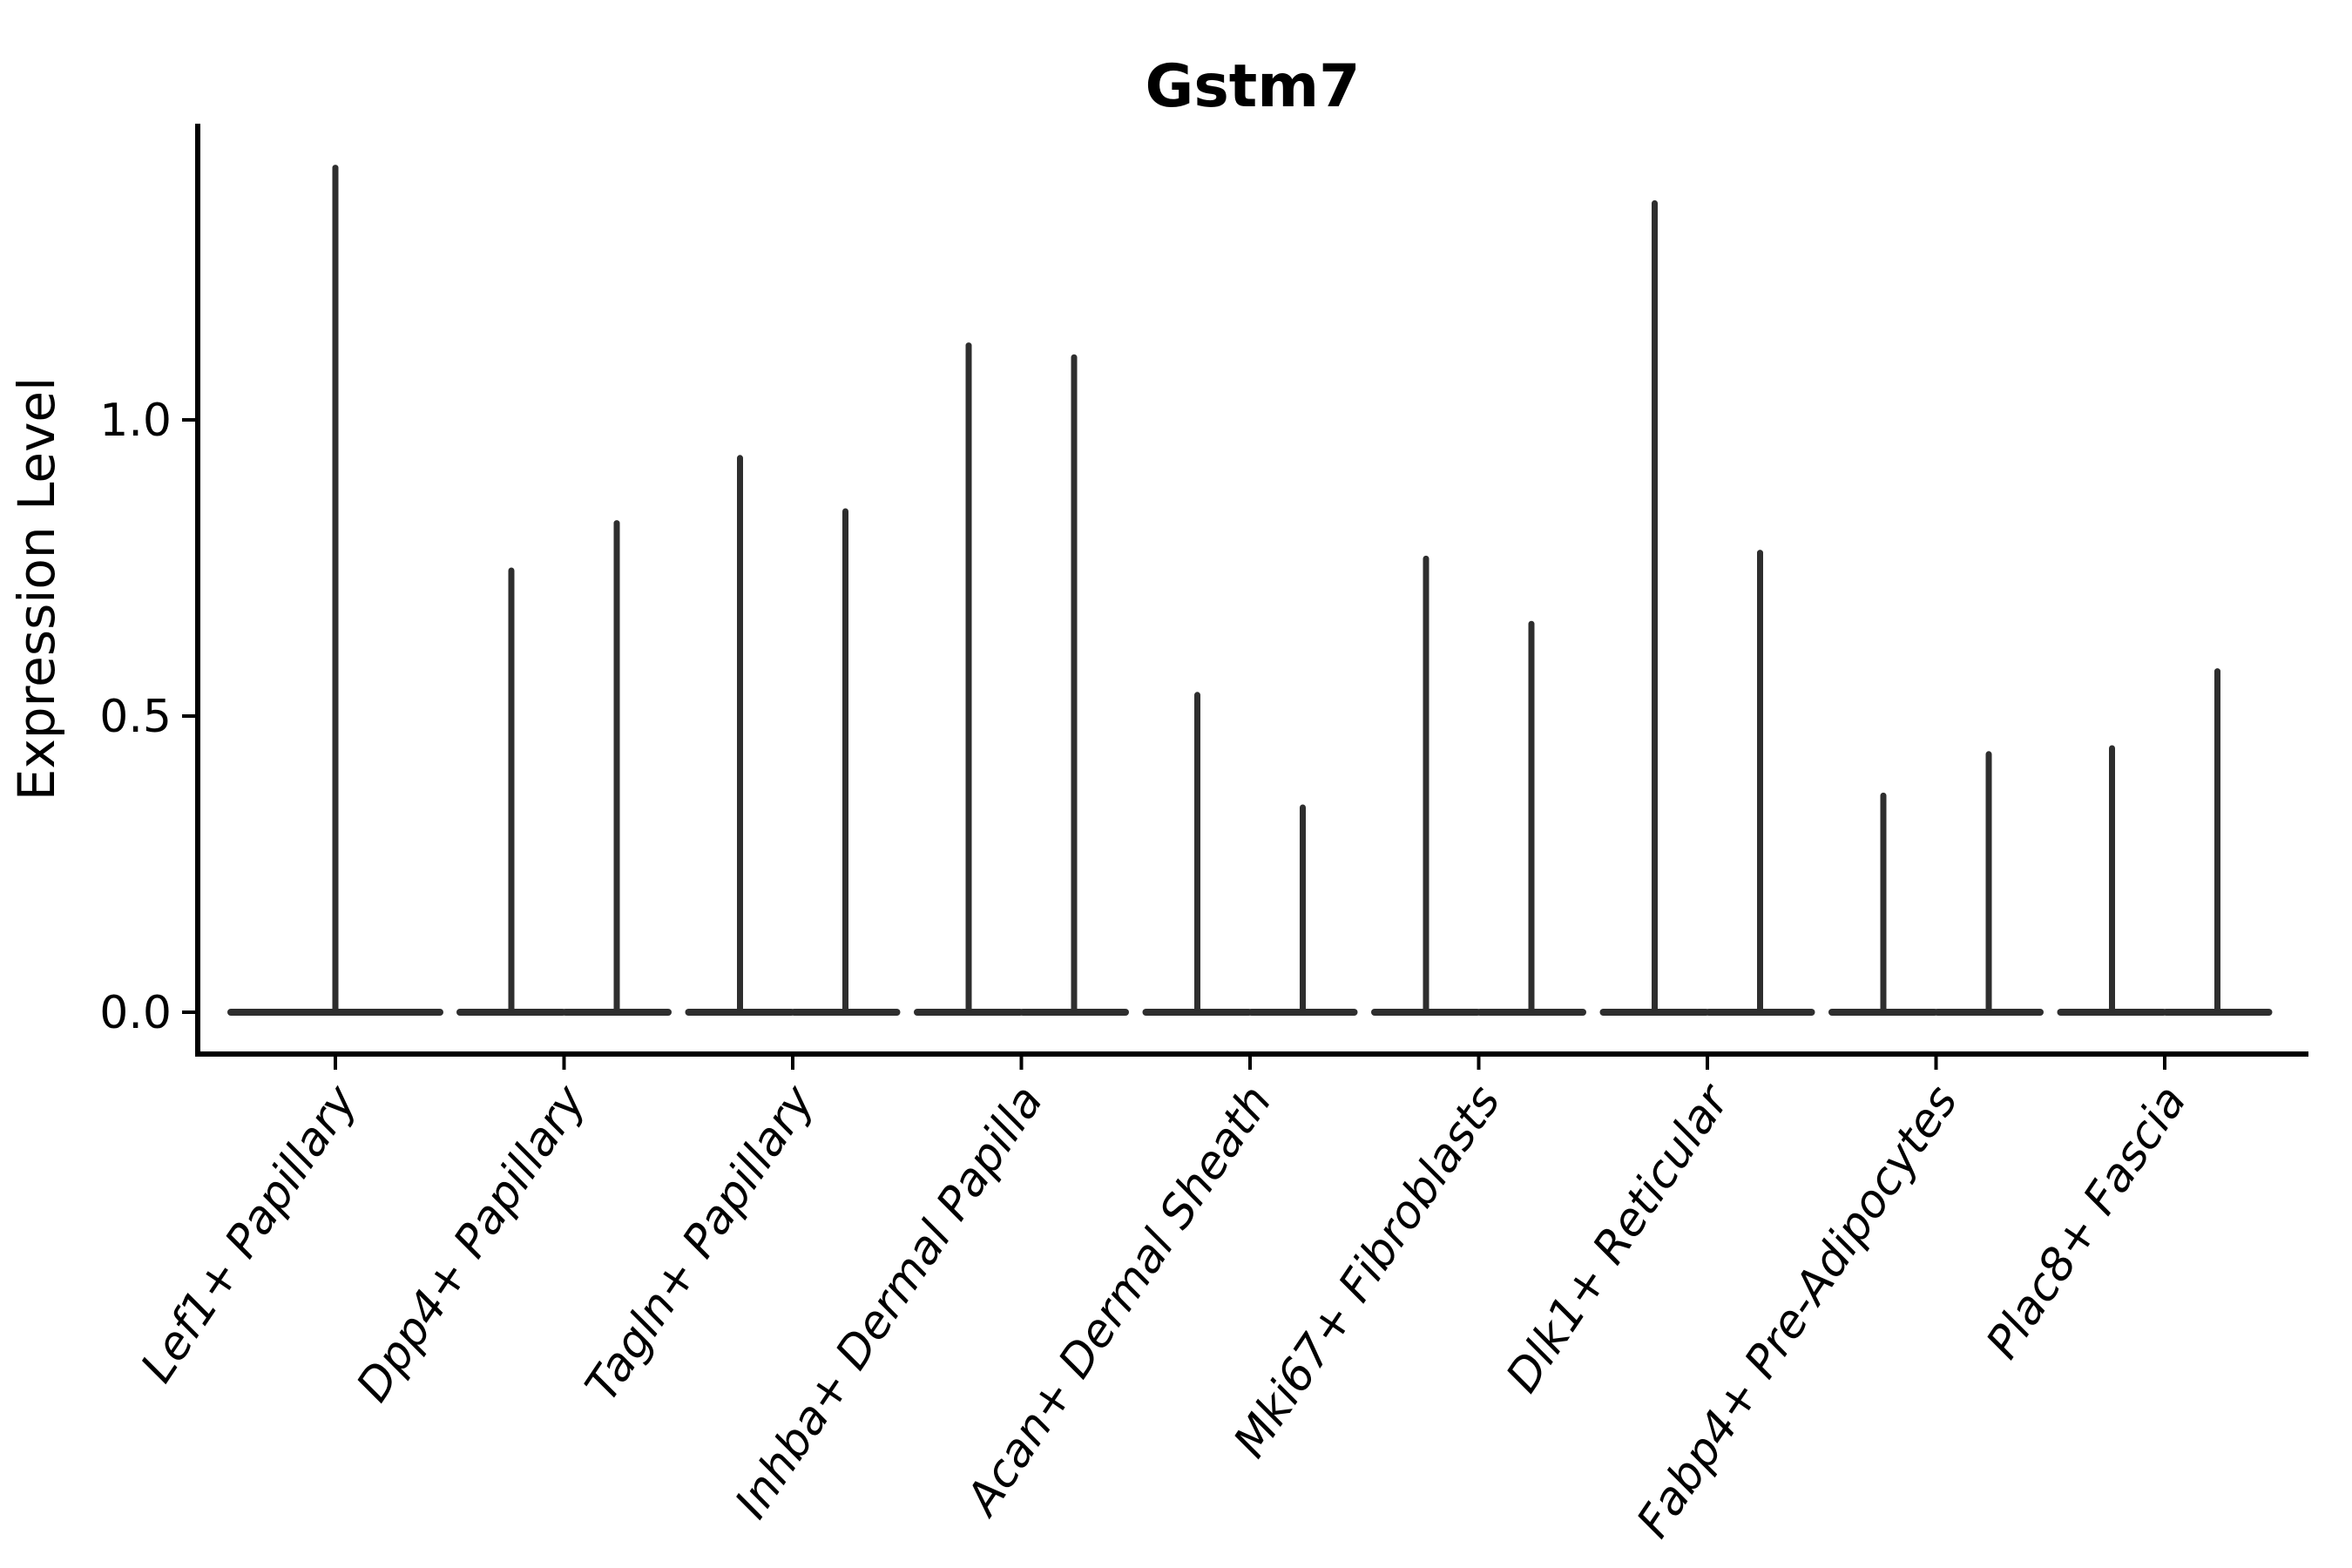 The height and width of the screenshot is (1568, 2352). I want to click on chart-title: Gstm7, so click(1253, 86).